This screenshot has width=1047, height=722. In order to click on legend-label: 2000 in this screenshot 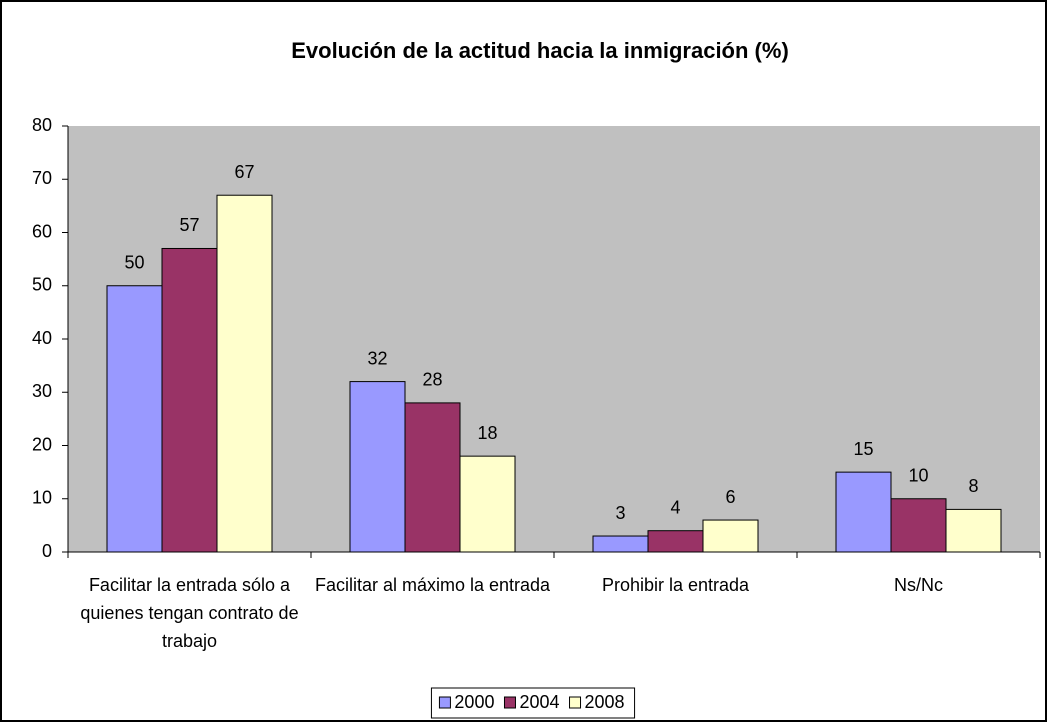, I will do `click(474, 702)`.